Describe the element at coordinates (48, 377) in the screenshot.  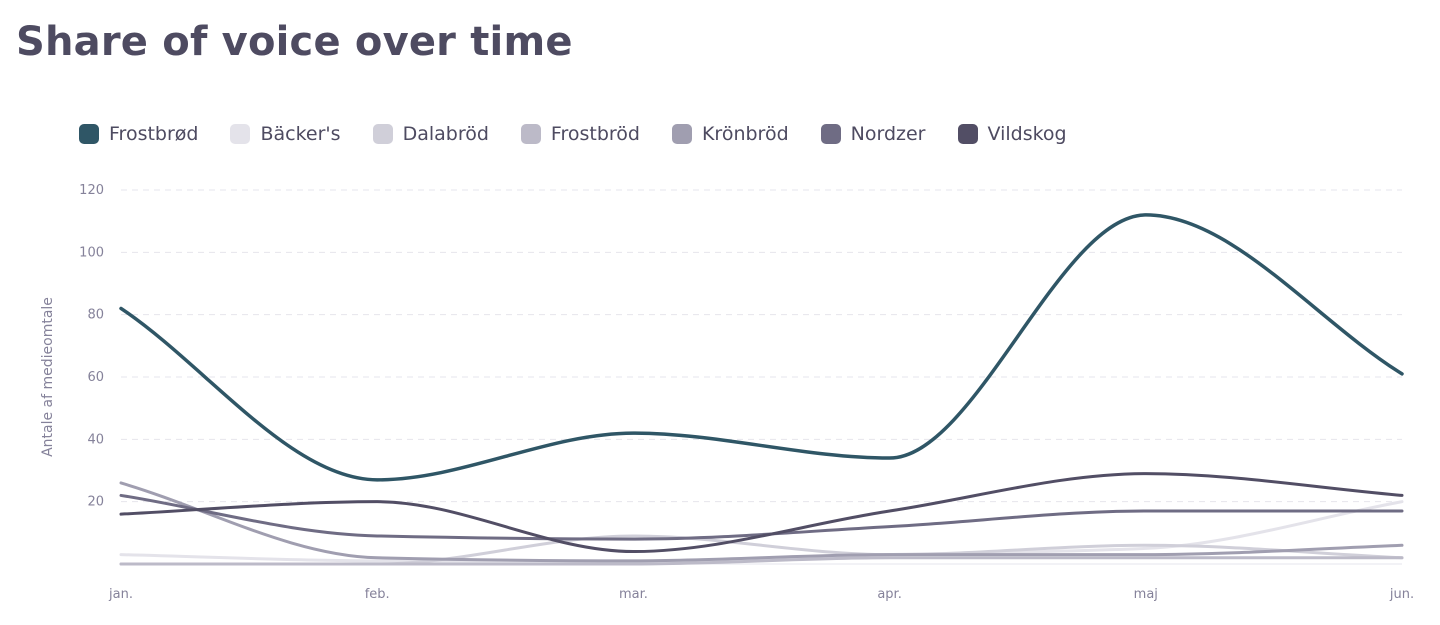
I see `y-axis-title: Antale af medieomtale` at that location.